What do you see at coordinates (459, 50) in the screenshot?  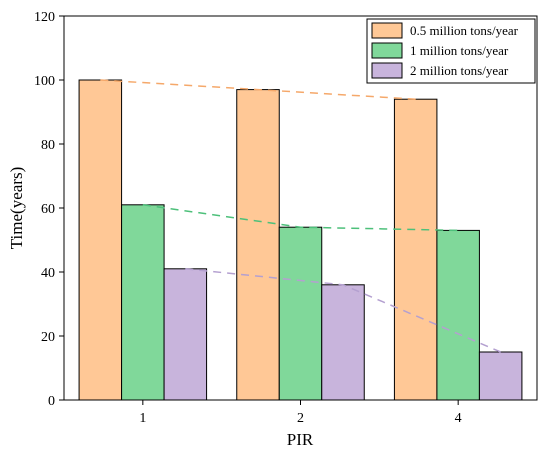 I see `legend-label-series-2: 1 million tons/year` at bounding box center [459, 50].